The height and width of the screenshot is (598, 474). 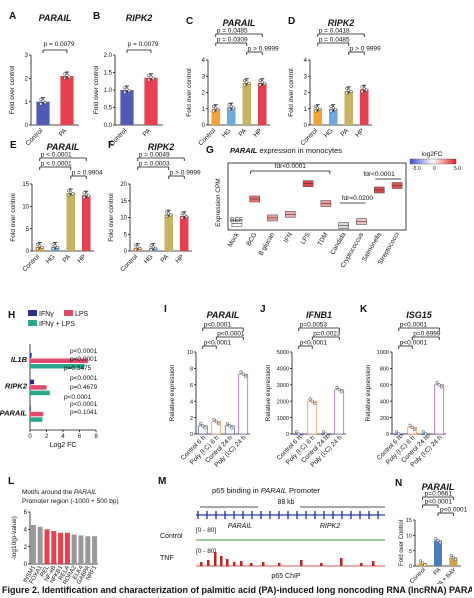 I want to click on p-value-label: p = 0.0485, so click(x=232, y=31).